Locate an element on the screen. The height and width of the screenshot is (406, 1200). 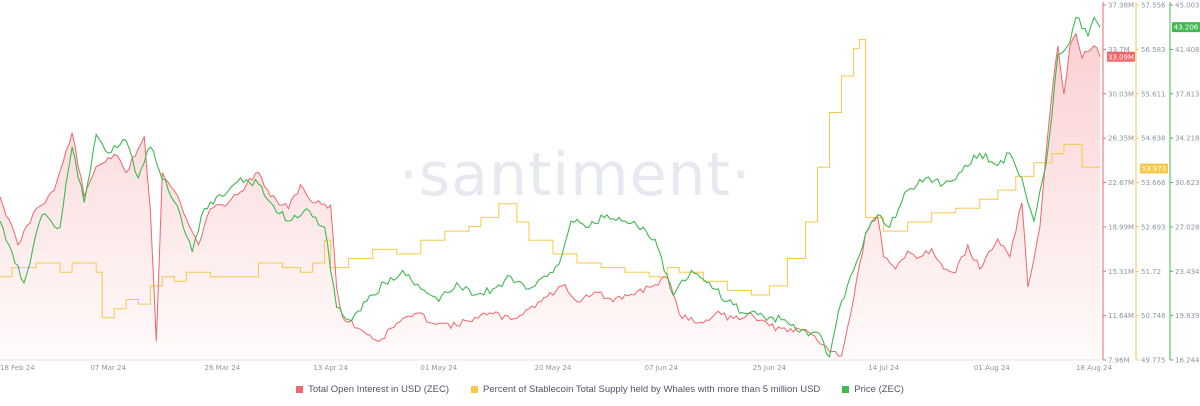
legend-swatch-oi is located at coordinates (300, 389).